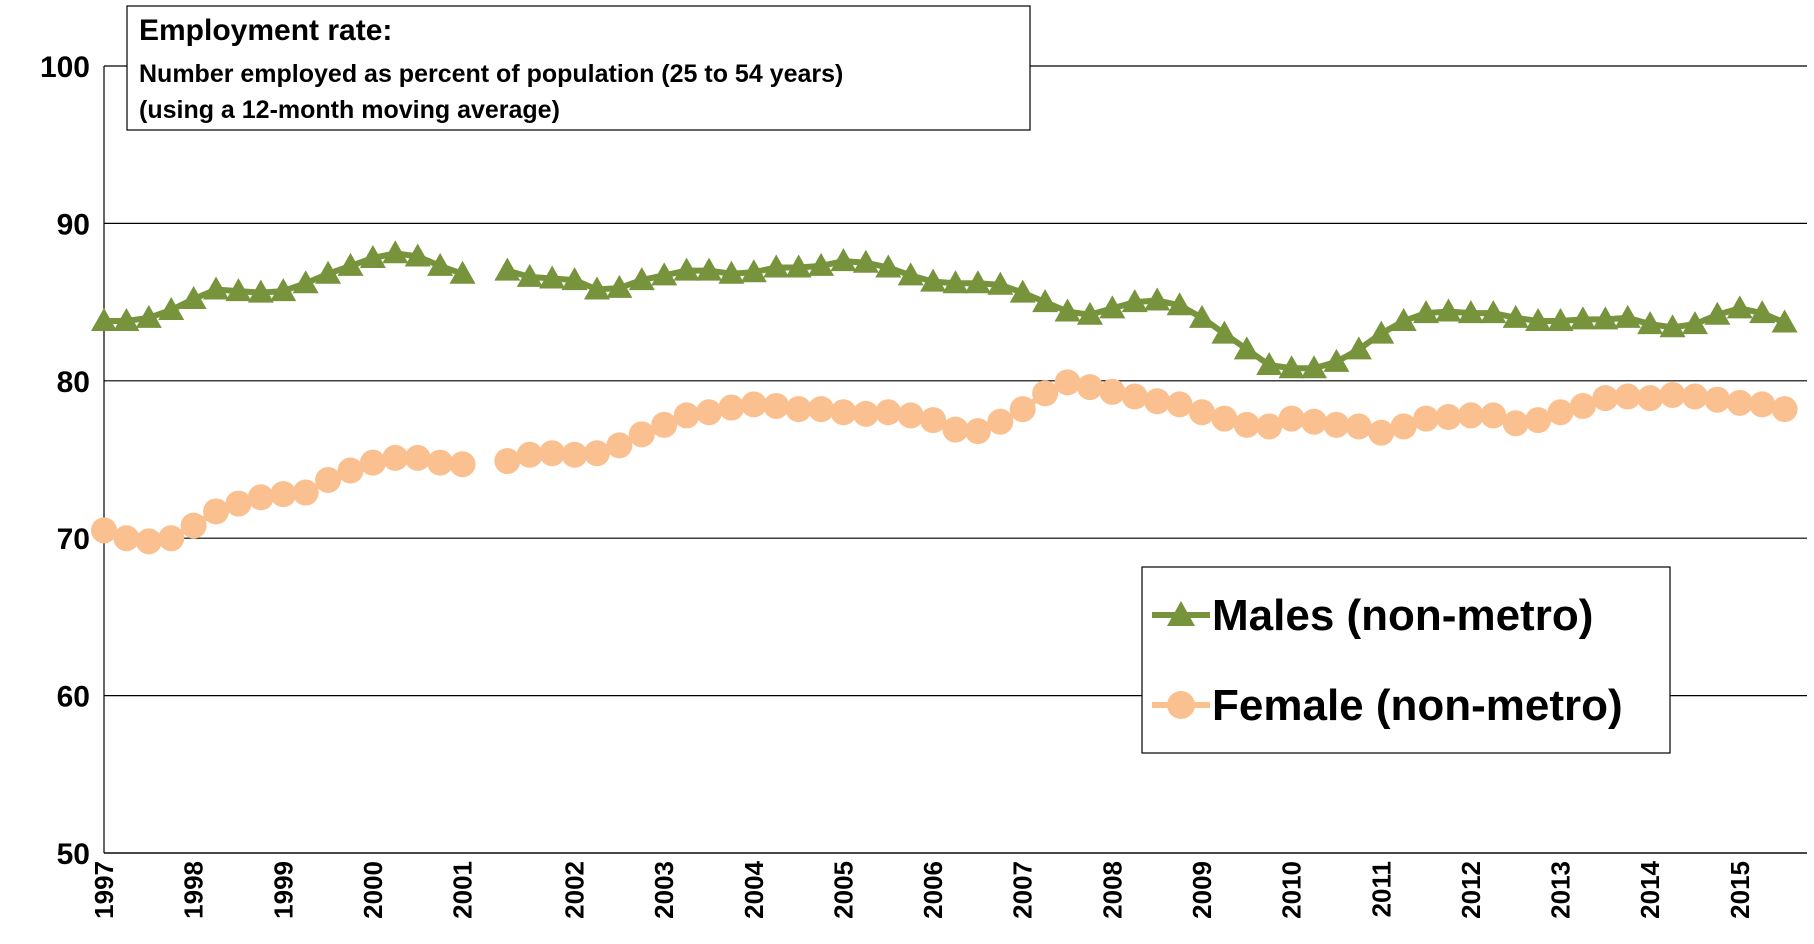 This screenshot has height=944, width=1814. I want to click on series, so click(944, 309).